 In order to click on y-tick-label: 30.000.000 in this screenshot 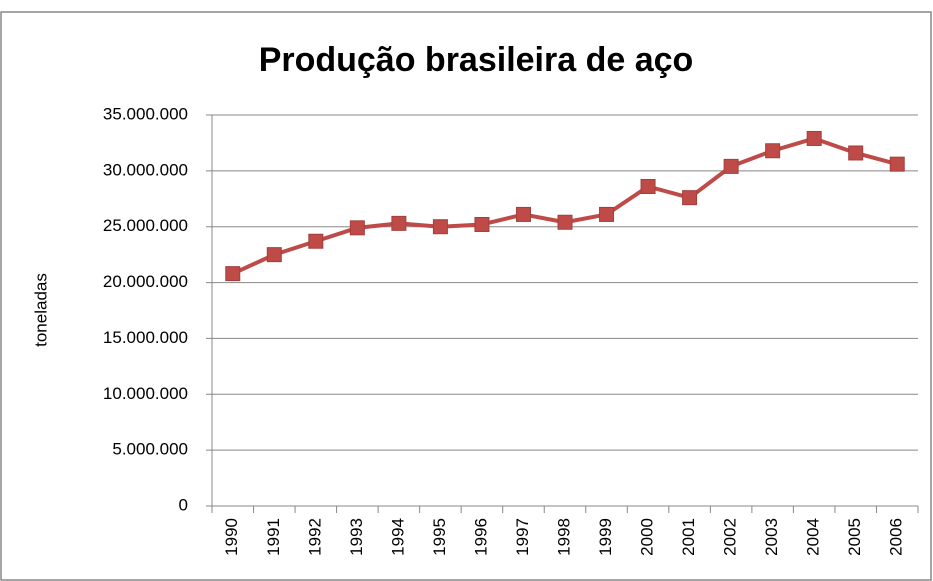, I will do `click(145, 169)`.